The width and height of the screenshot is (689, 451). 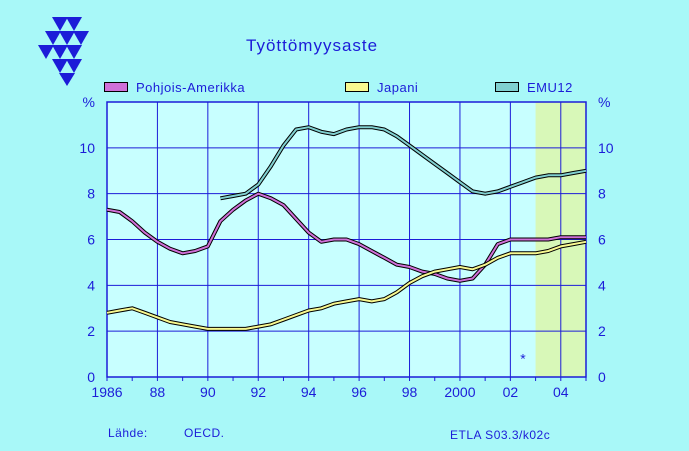 I want to click on legend-item: Japani, so click(x=382, y=87).